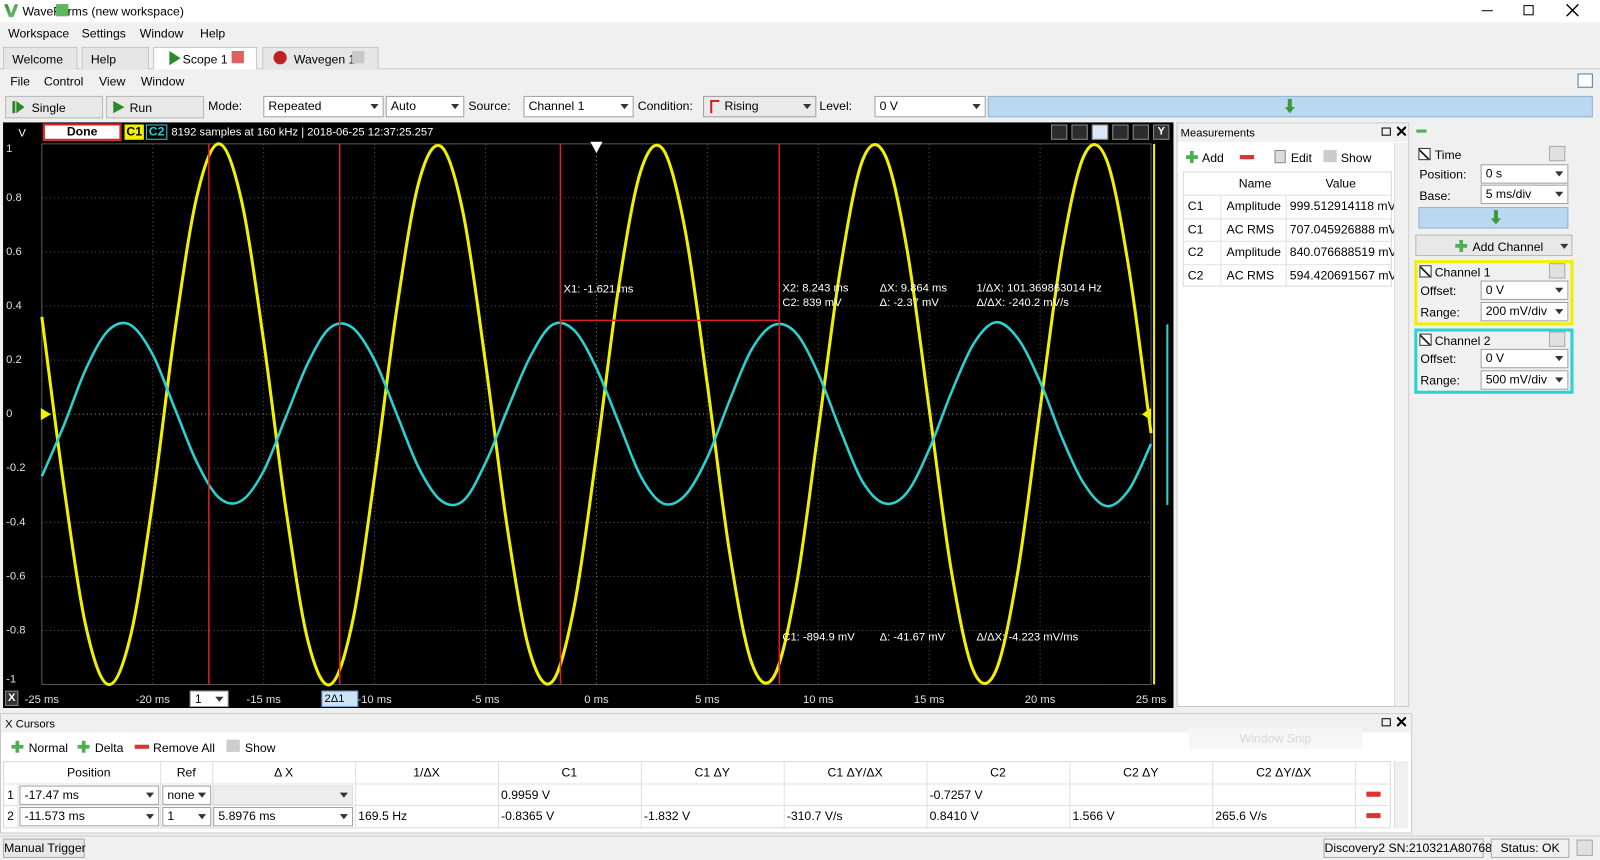 Image resolution: width=1600 pixels, height=860 pixels. I want to click on range-dropdown: 500 mV/div, so click(1524, 380).